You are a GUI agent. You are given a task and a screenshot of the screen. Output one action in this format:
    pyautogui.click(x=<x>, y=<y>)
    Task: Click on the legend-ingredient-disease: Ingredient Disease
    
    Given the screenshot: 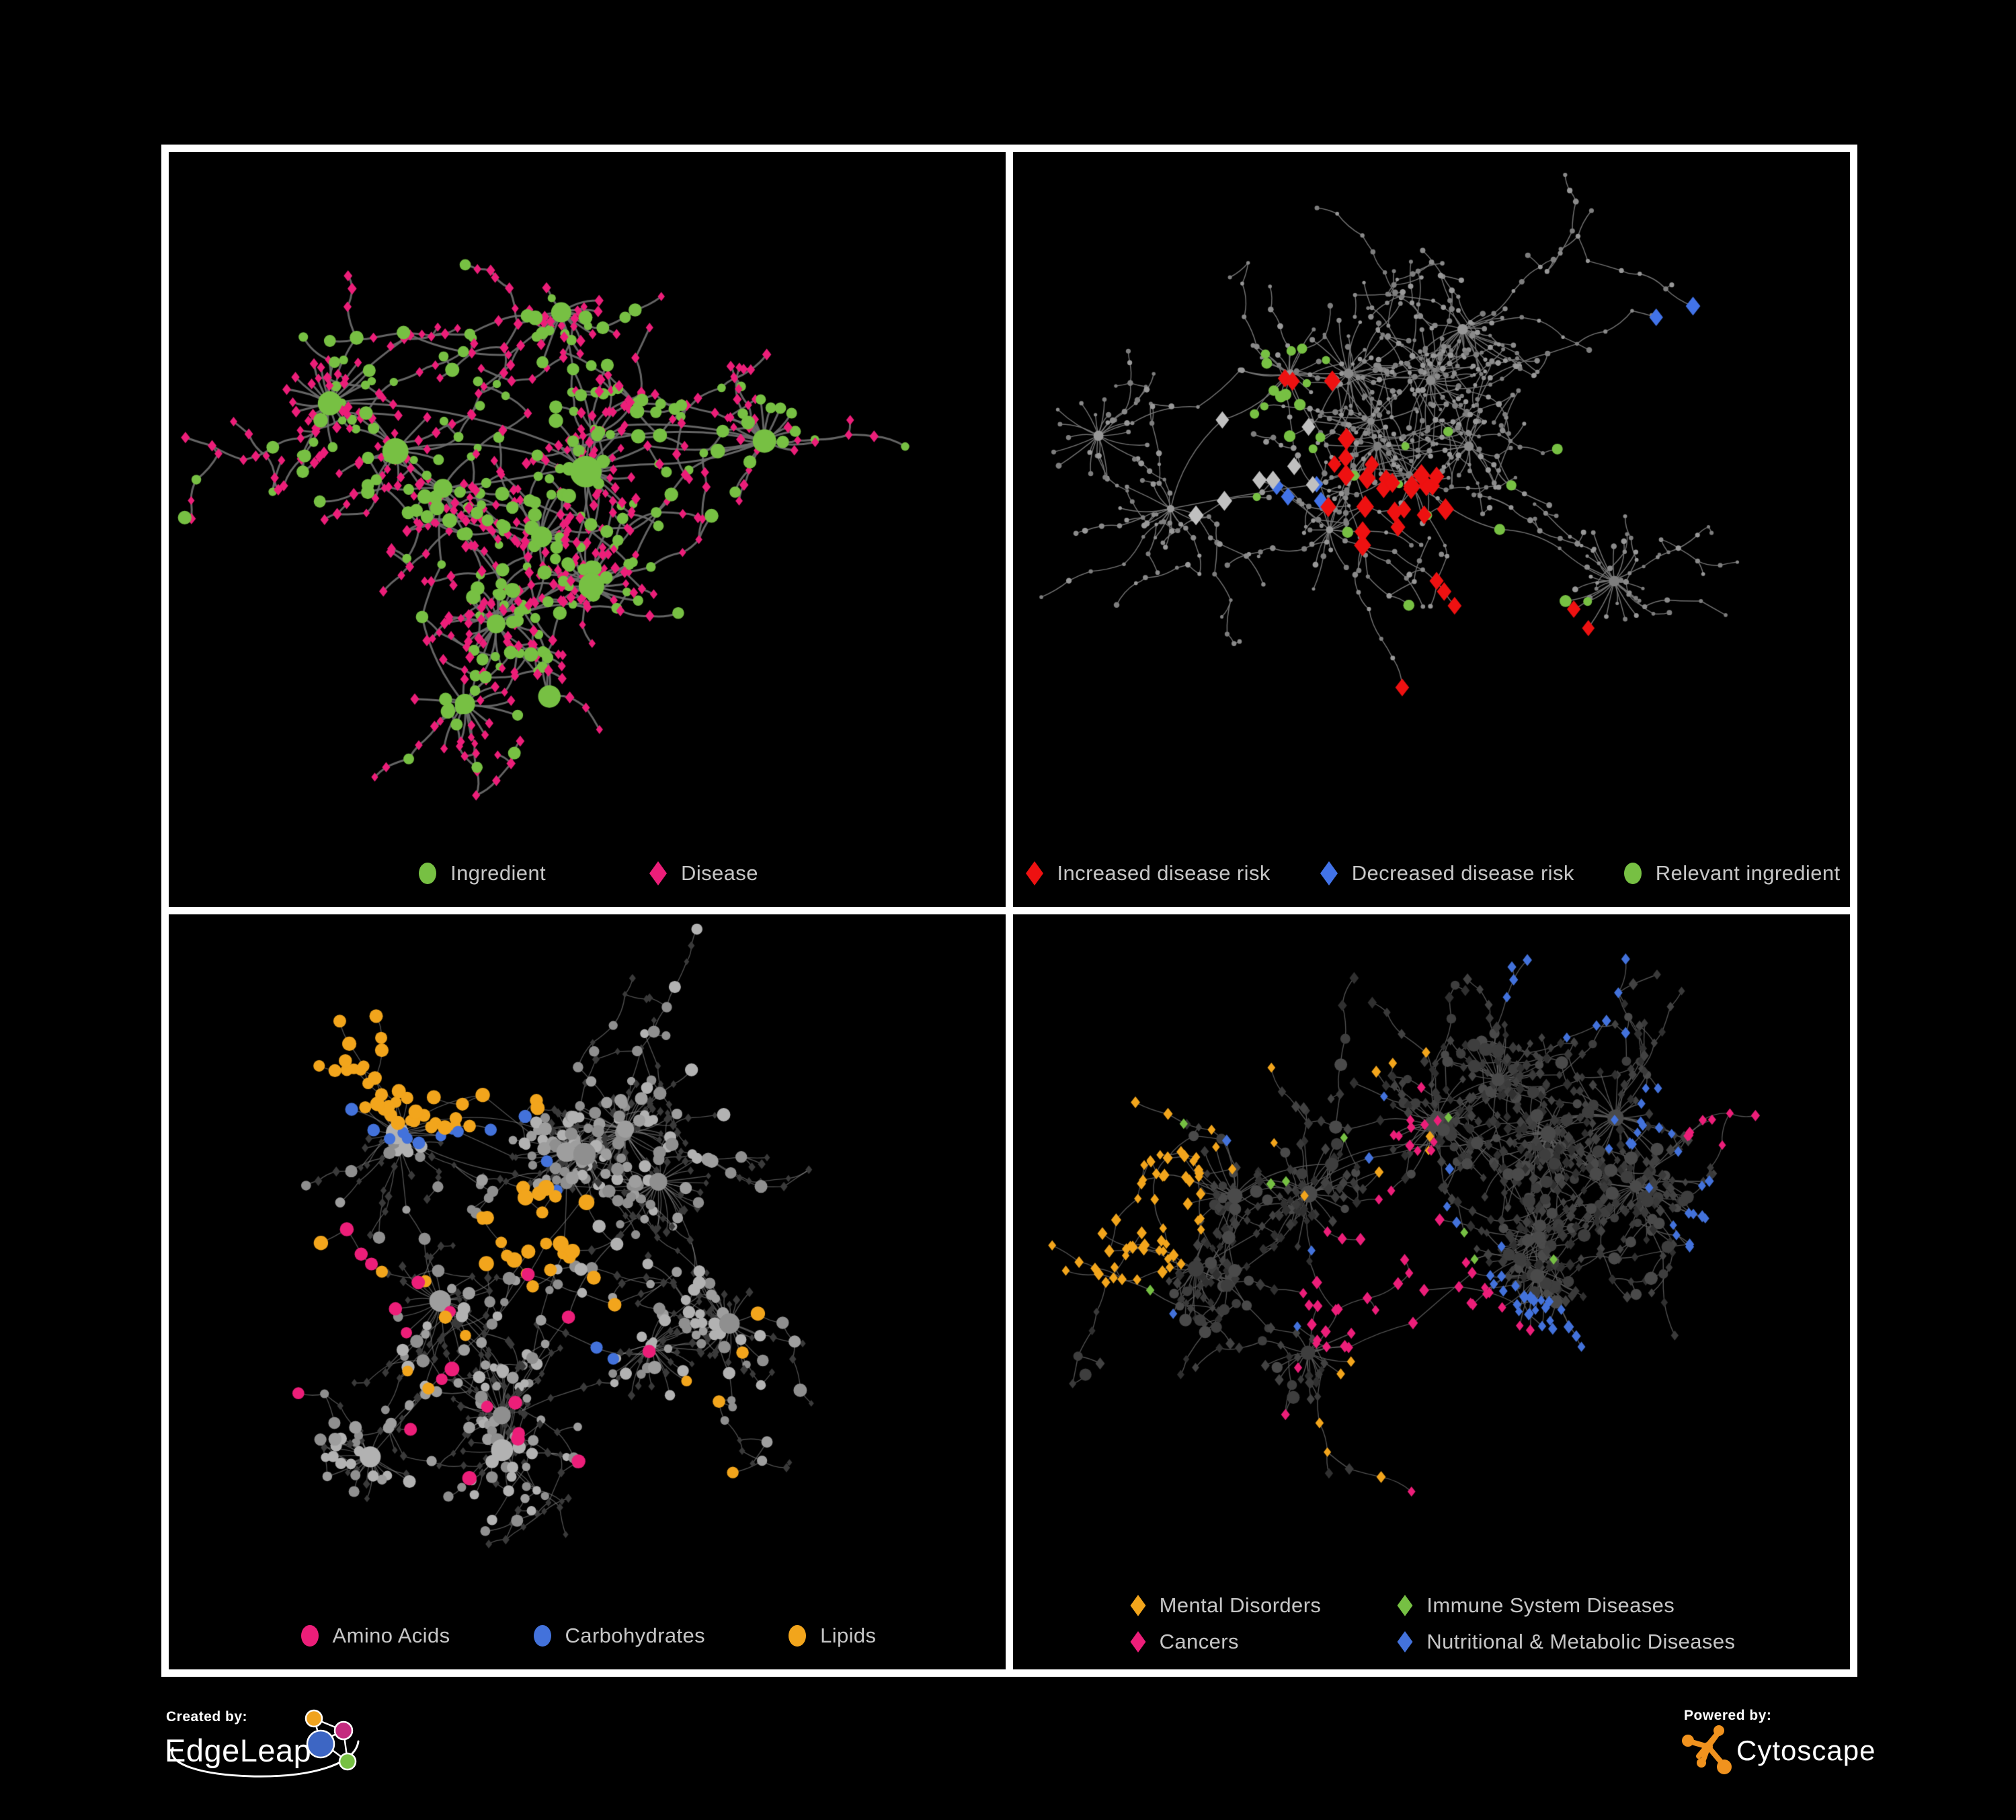 What is the action you would take?
    pyautogui.click(x=587, y=873)
    